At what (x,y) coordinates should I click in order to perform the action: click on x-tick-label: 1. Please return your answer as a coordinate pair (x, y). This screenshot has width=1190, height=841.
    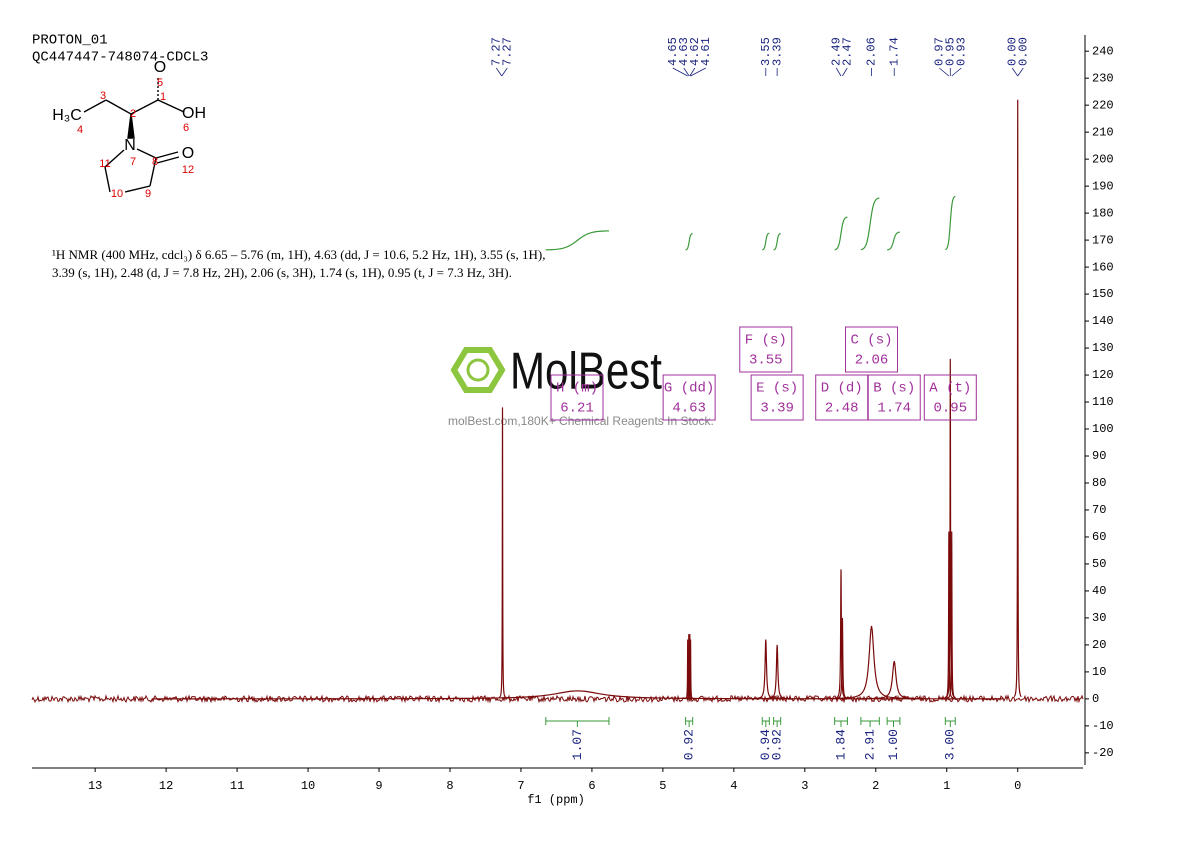
    Looking at the image, I should click on (946, 786).